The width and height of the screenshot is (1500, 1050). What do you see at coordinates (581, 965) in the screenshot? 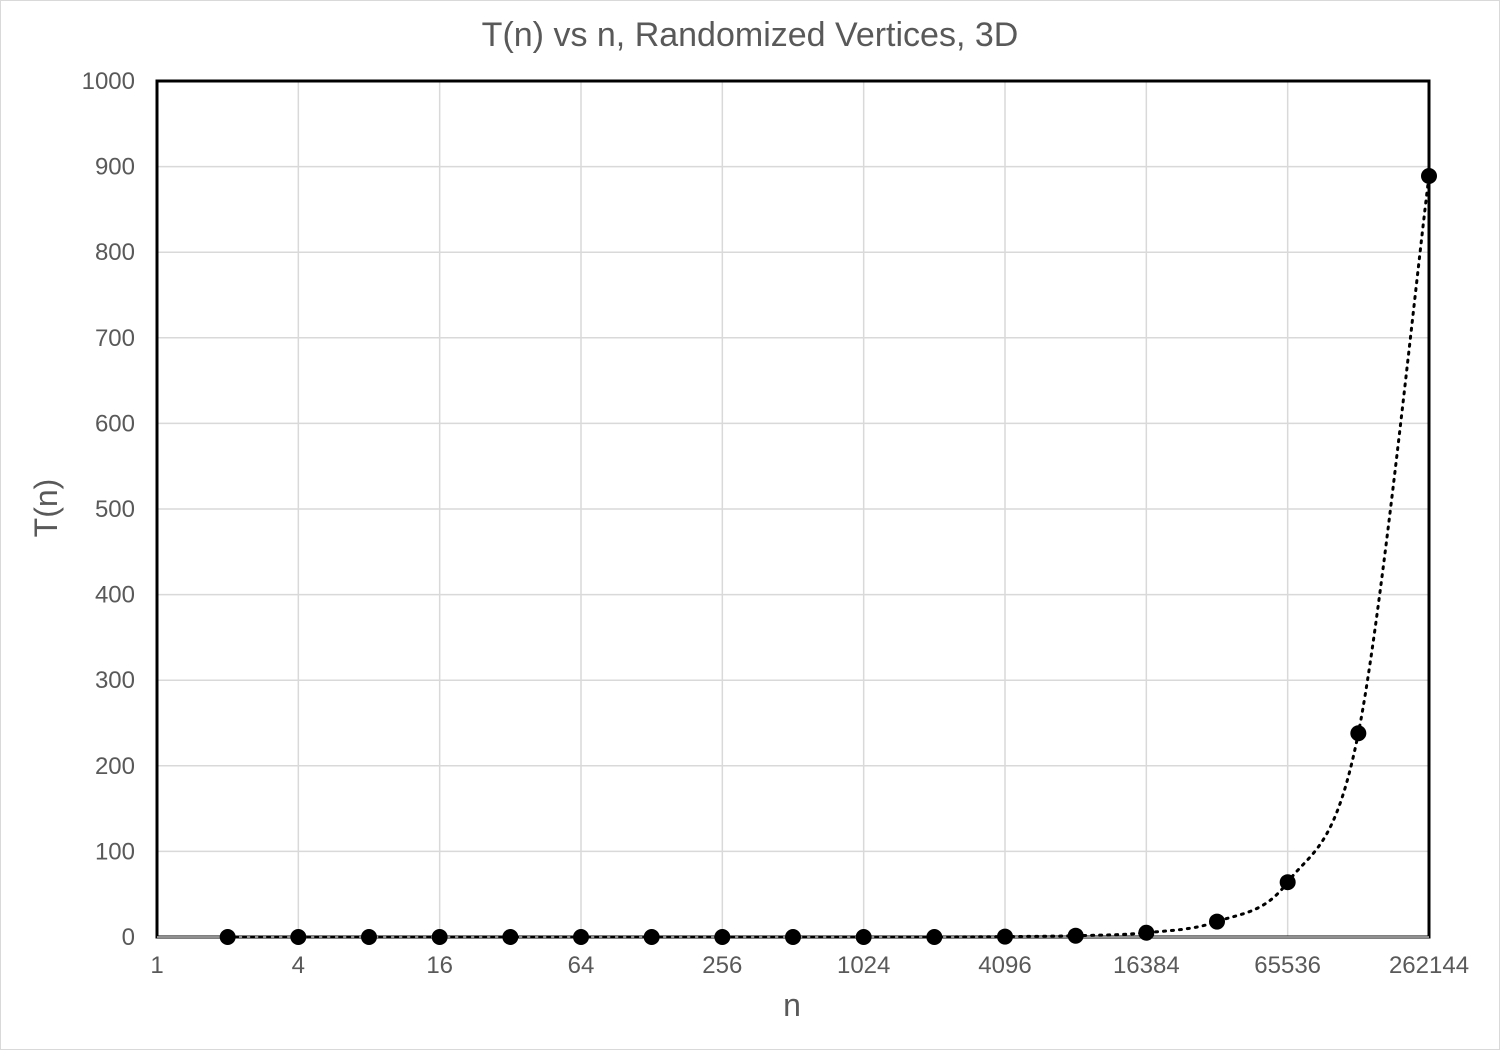
I see `x-tick-label: 64` at bounding box center [581, 965].